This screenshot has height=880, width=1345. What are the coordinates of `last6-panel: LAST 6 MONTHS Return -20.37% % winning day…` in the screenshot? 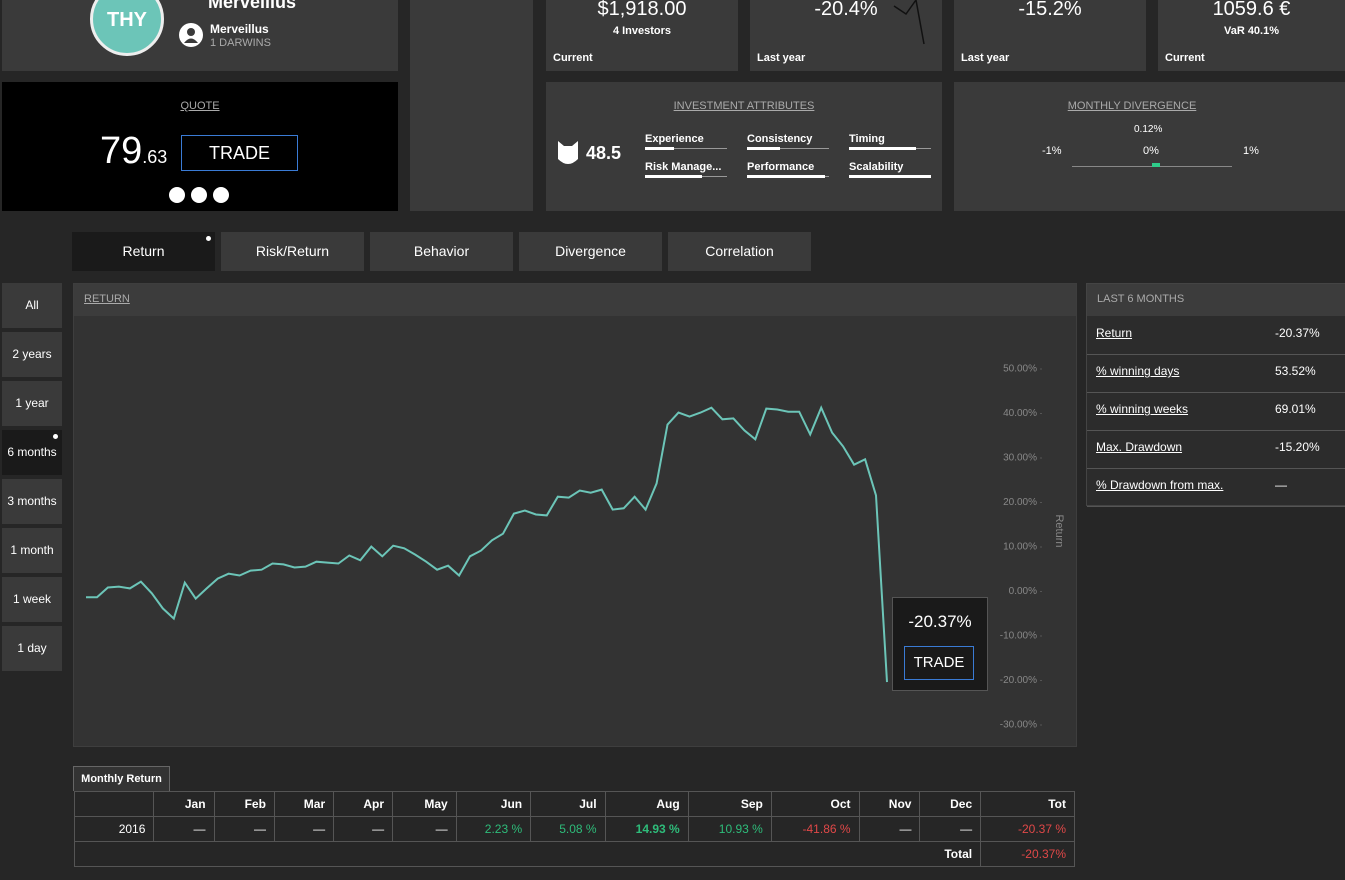 It's located at (1215, 395).